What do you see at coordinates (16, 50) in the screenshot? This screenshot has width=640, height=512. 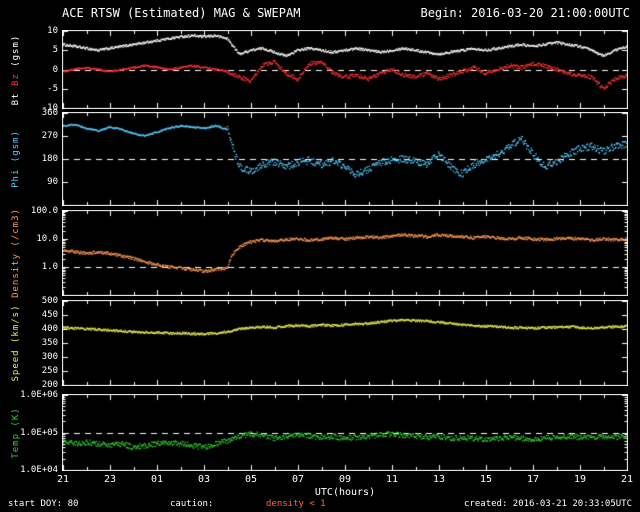 I see `gsm-unit-label: (gsm)` at bounding box center [16, 50].